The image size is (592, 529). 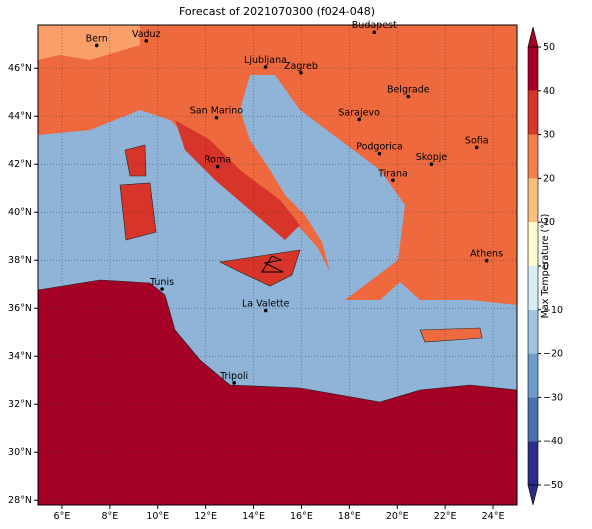 What do you see at coordinates (533, 37) in the screenshot?
I see `colorbar-arrow-top` at bounding box center [533, 37].